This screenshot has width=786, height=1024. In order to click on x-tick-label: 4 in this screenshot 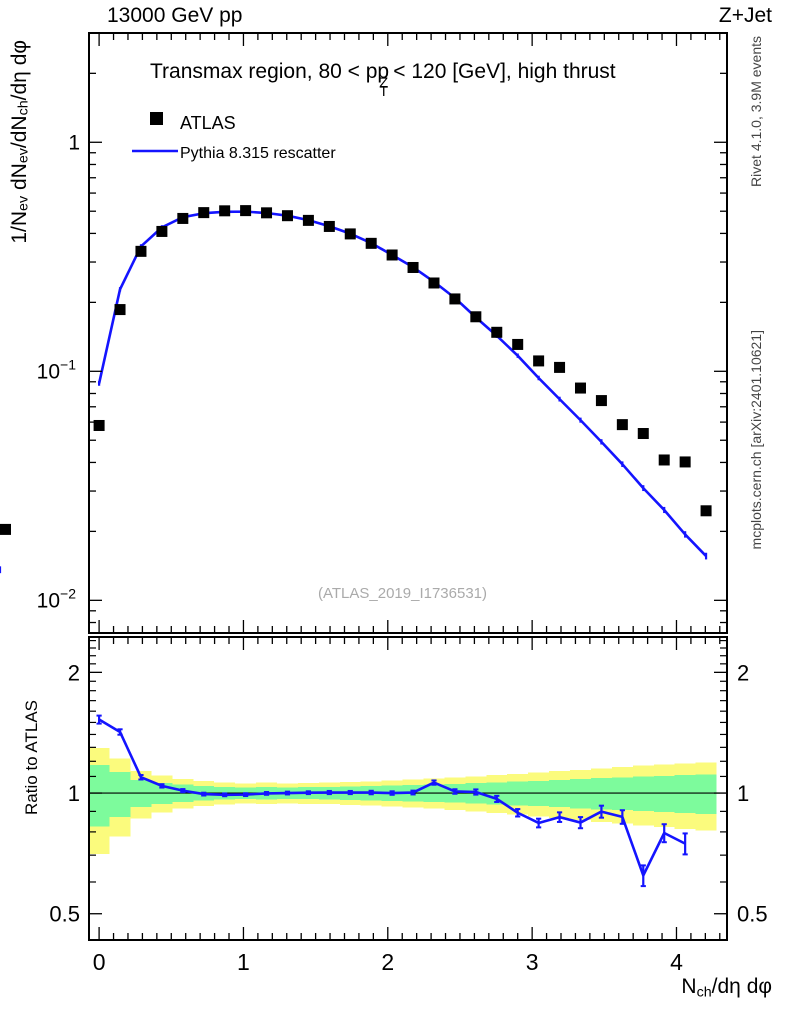, I will do `click(676, 962)`.